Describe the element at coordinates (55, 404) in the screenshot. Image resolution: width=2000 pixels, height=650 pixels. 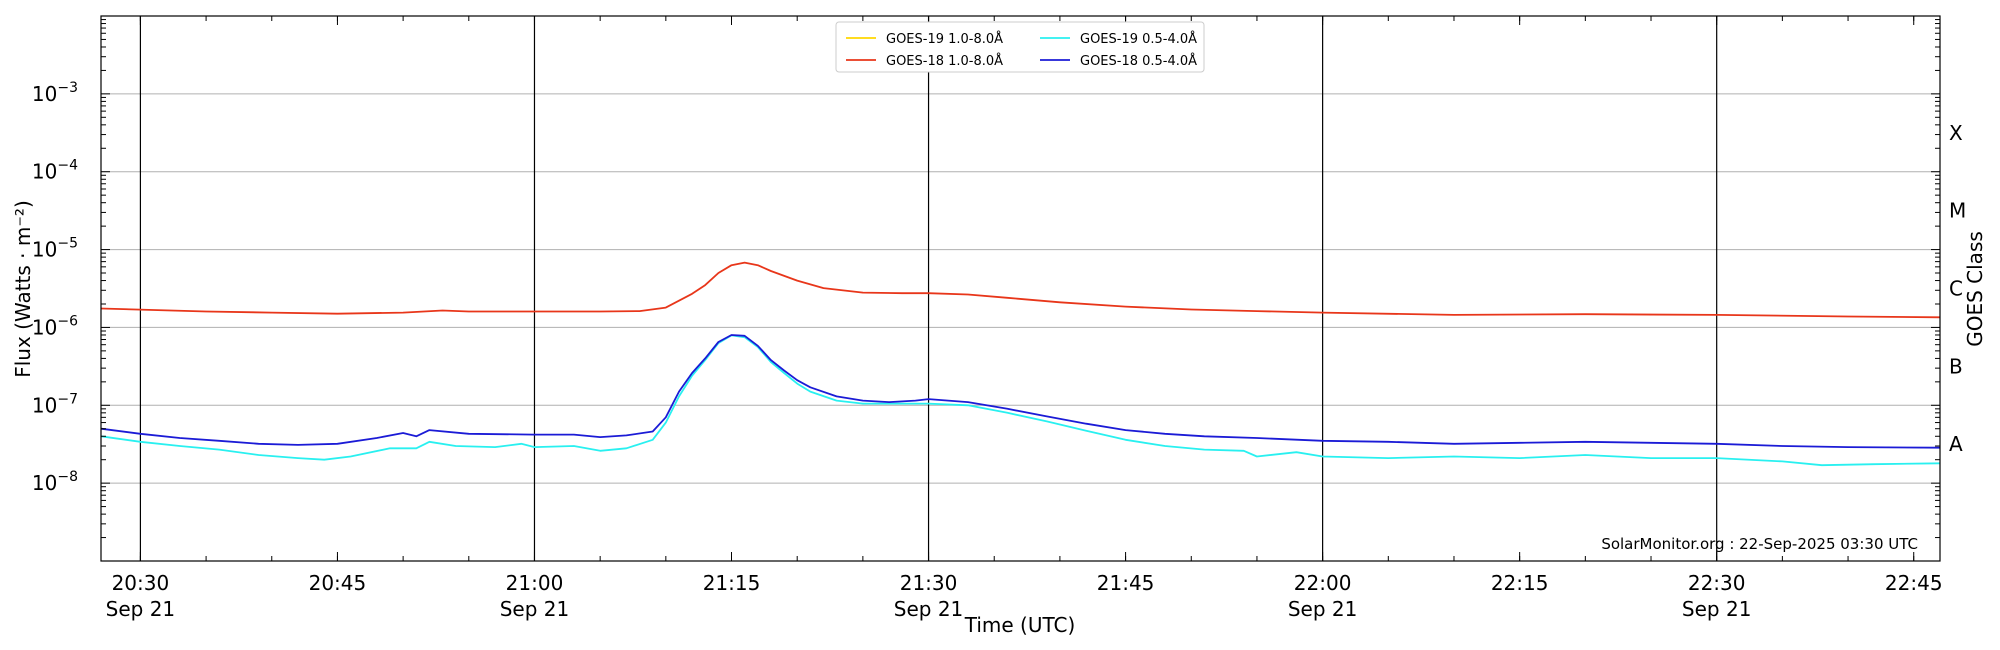
I see `y-tick-label: 10⁻⁷` at that location.